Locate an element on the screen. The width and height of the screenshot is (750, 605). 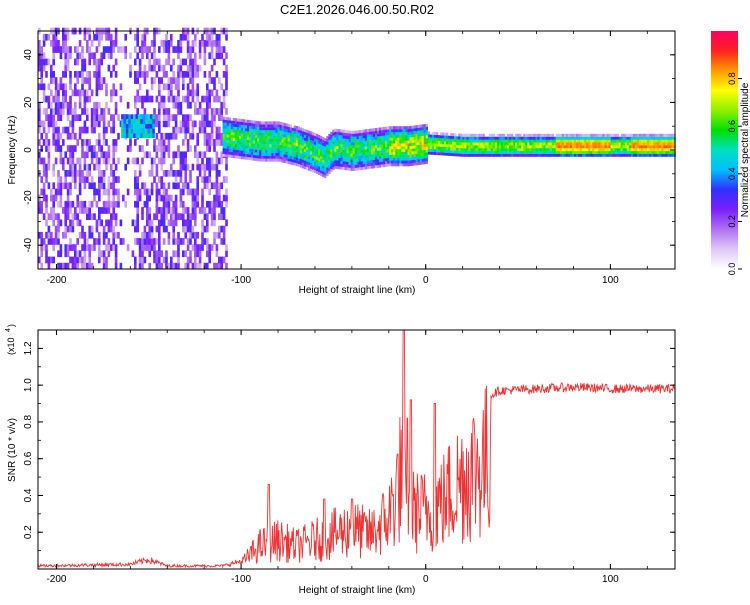
colorbar-gradient is located at coordinates (724, 150).